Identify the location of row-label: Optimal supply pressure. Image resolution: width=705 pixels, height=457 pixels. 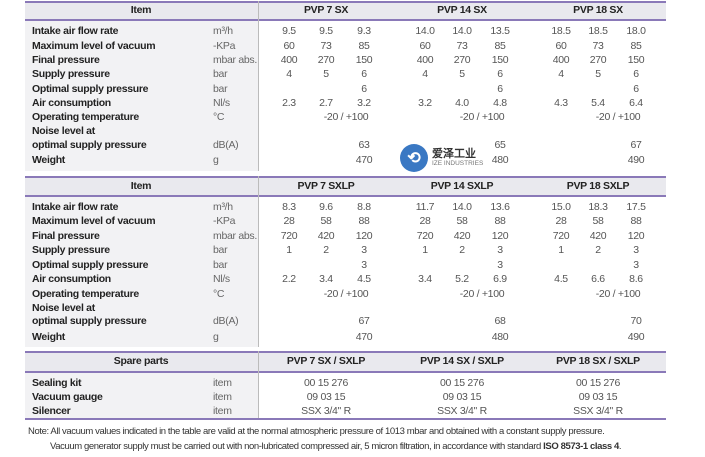
(90, 89).